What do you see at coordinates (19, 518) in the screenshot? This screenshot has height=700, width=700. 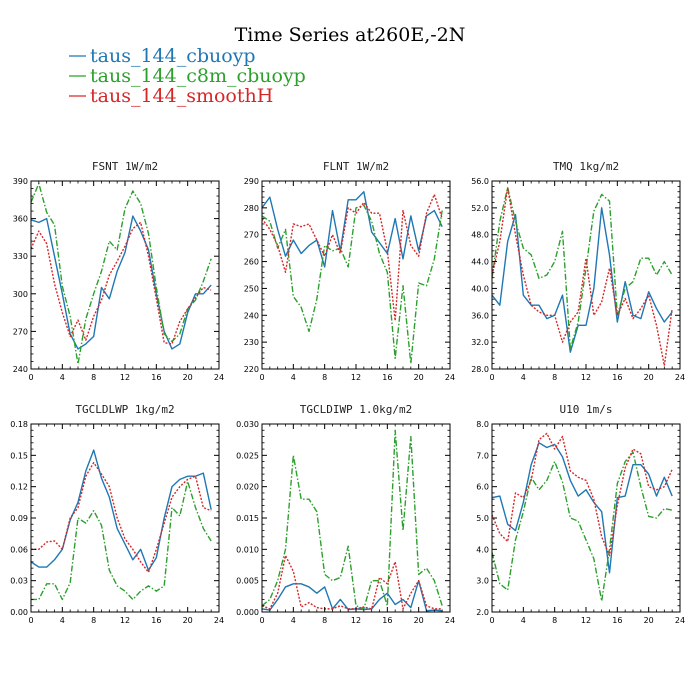 I see `y-tick-label-3-3: 0.09` at bounding box center [19, 518].